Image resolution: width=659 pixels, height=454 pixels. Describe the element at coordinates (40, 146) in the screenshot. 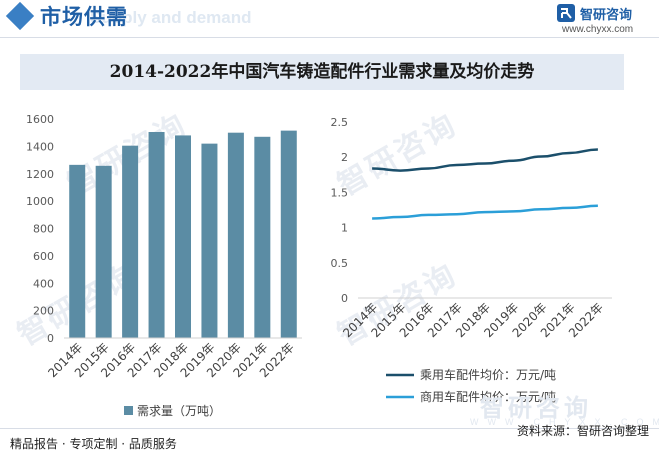

I see `bar-y-tick-label: 1400` at that location.